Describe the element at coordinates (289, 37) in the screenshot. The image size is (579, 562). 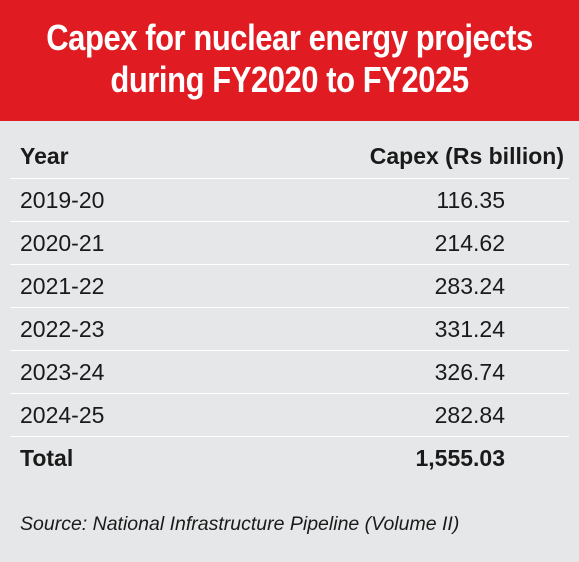
I see `title-line-1: Capex for nuclear energy projects` at that location.